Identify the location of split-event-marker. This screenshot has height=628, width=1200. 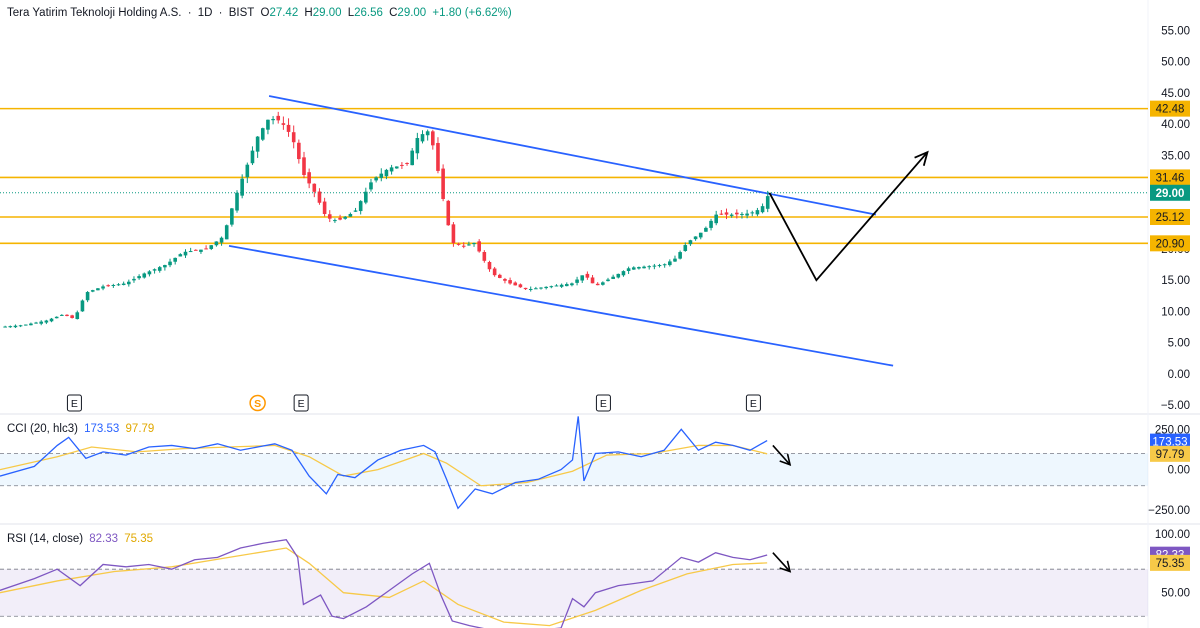
(257, 403).